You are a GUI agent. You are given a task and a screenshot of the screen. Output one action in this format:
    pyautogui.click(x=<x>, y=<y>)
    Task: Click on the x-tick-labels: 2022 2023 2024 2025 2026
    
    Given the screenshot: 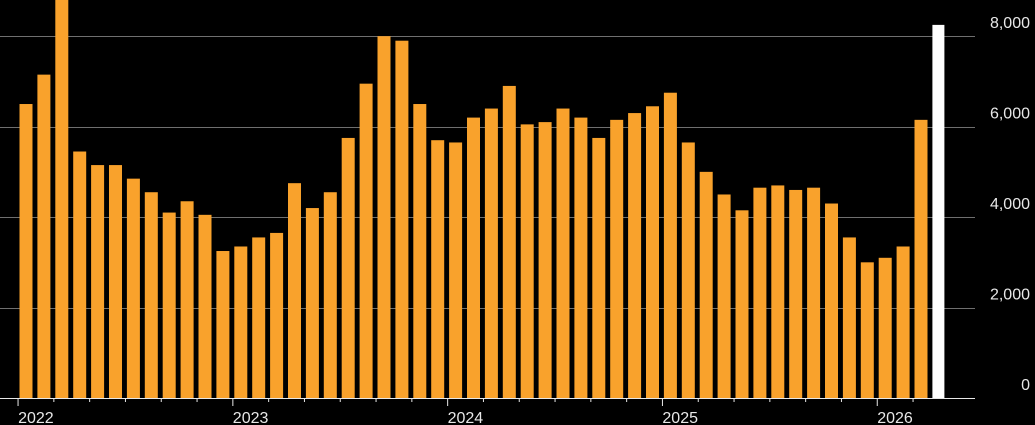 What is the action you would take?
    pyautogui.click(x=465, y=417)
    